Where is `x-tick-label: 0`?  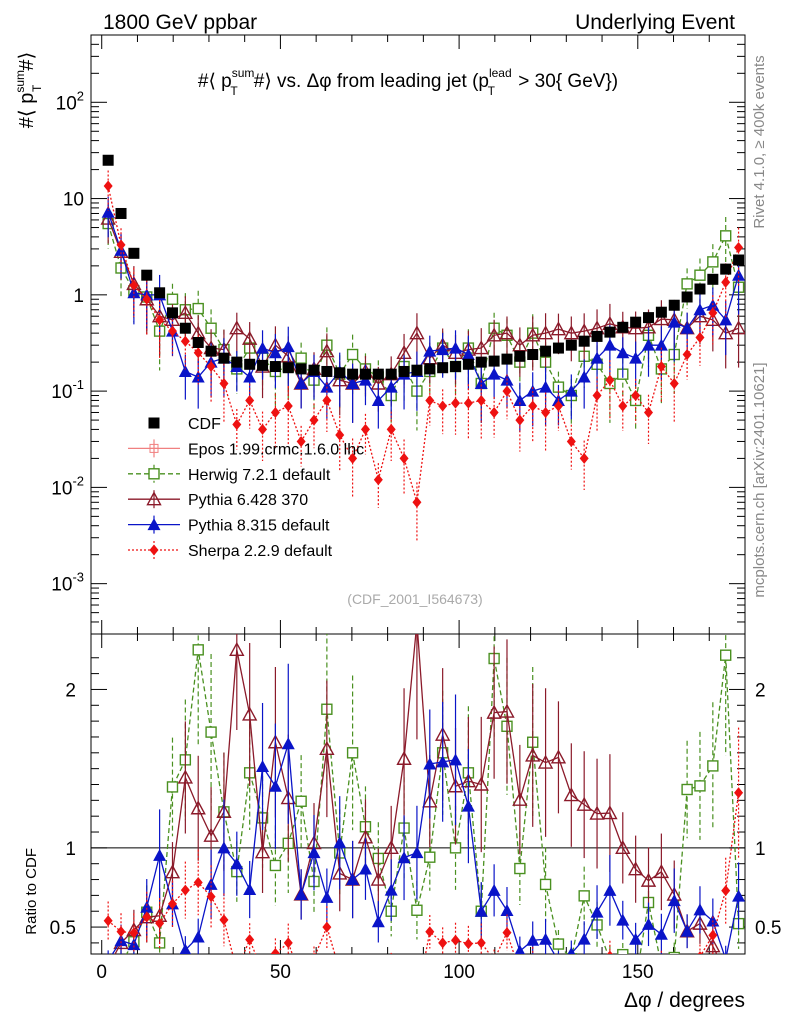 x-tick-label: 0 is located at coordinates (101, 972).